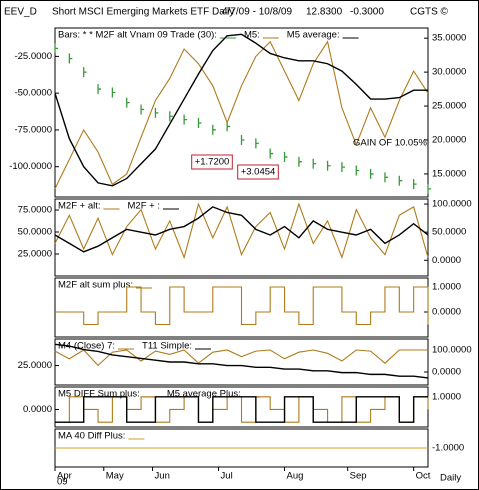  I want to click on last-price: 12.8300, so click(324, 12).